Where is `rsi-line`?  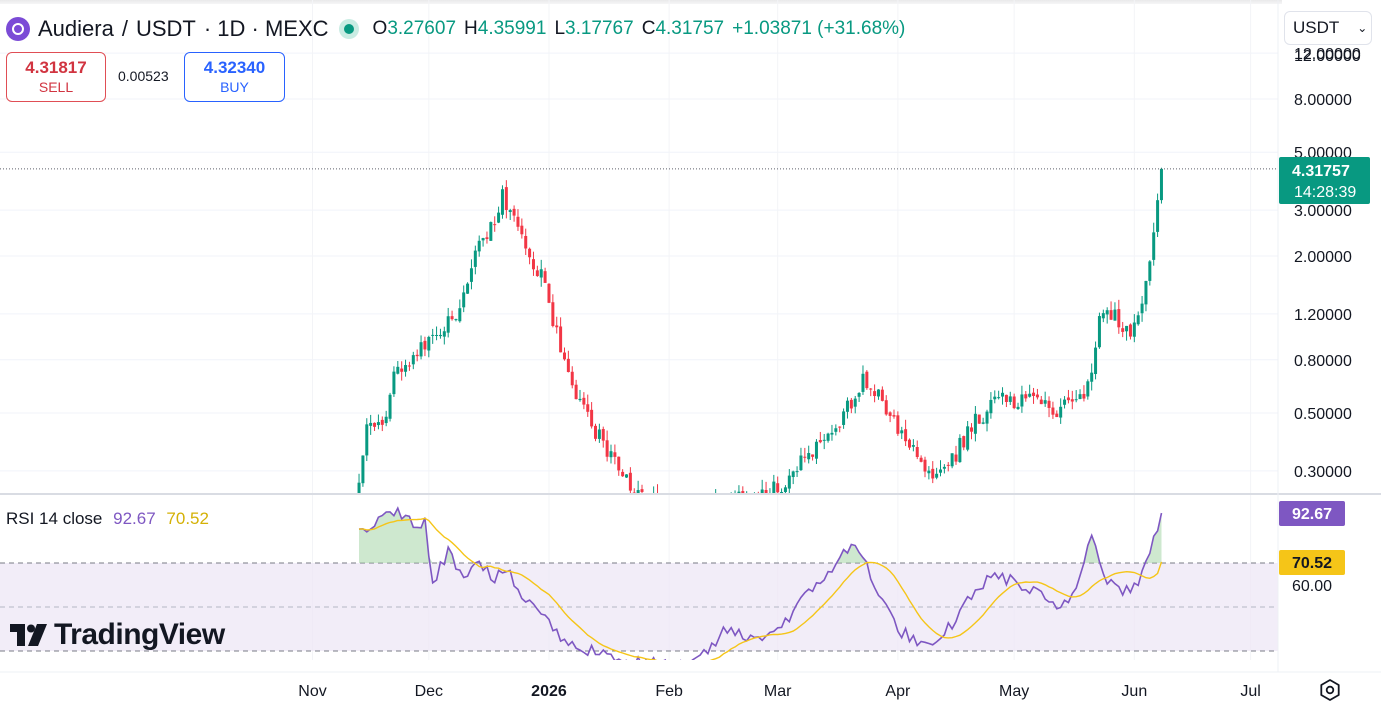
rsi-line is located at coordinates (760, 583).